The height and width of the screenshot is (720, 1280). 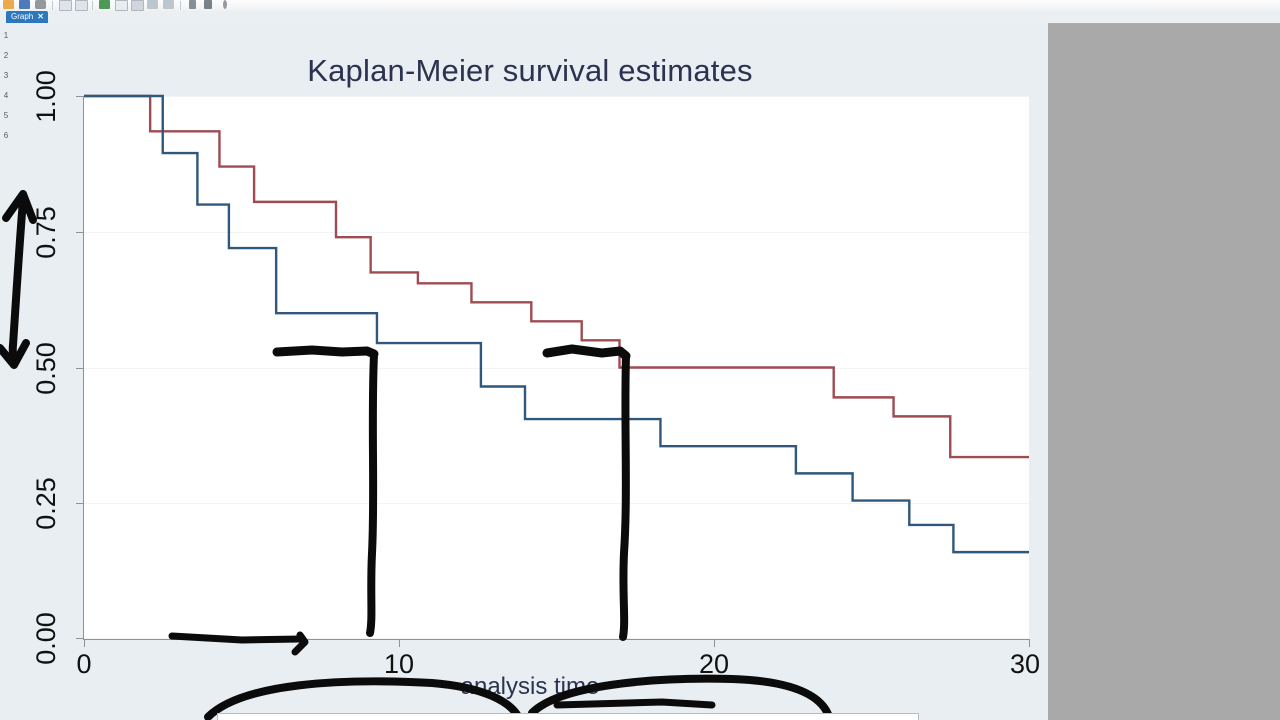 What do you see at coordinates (84, 664) in the screenshot?
I see `x-tick-label: 0` at bounding box center [84, 664].